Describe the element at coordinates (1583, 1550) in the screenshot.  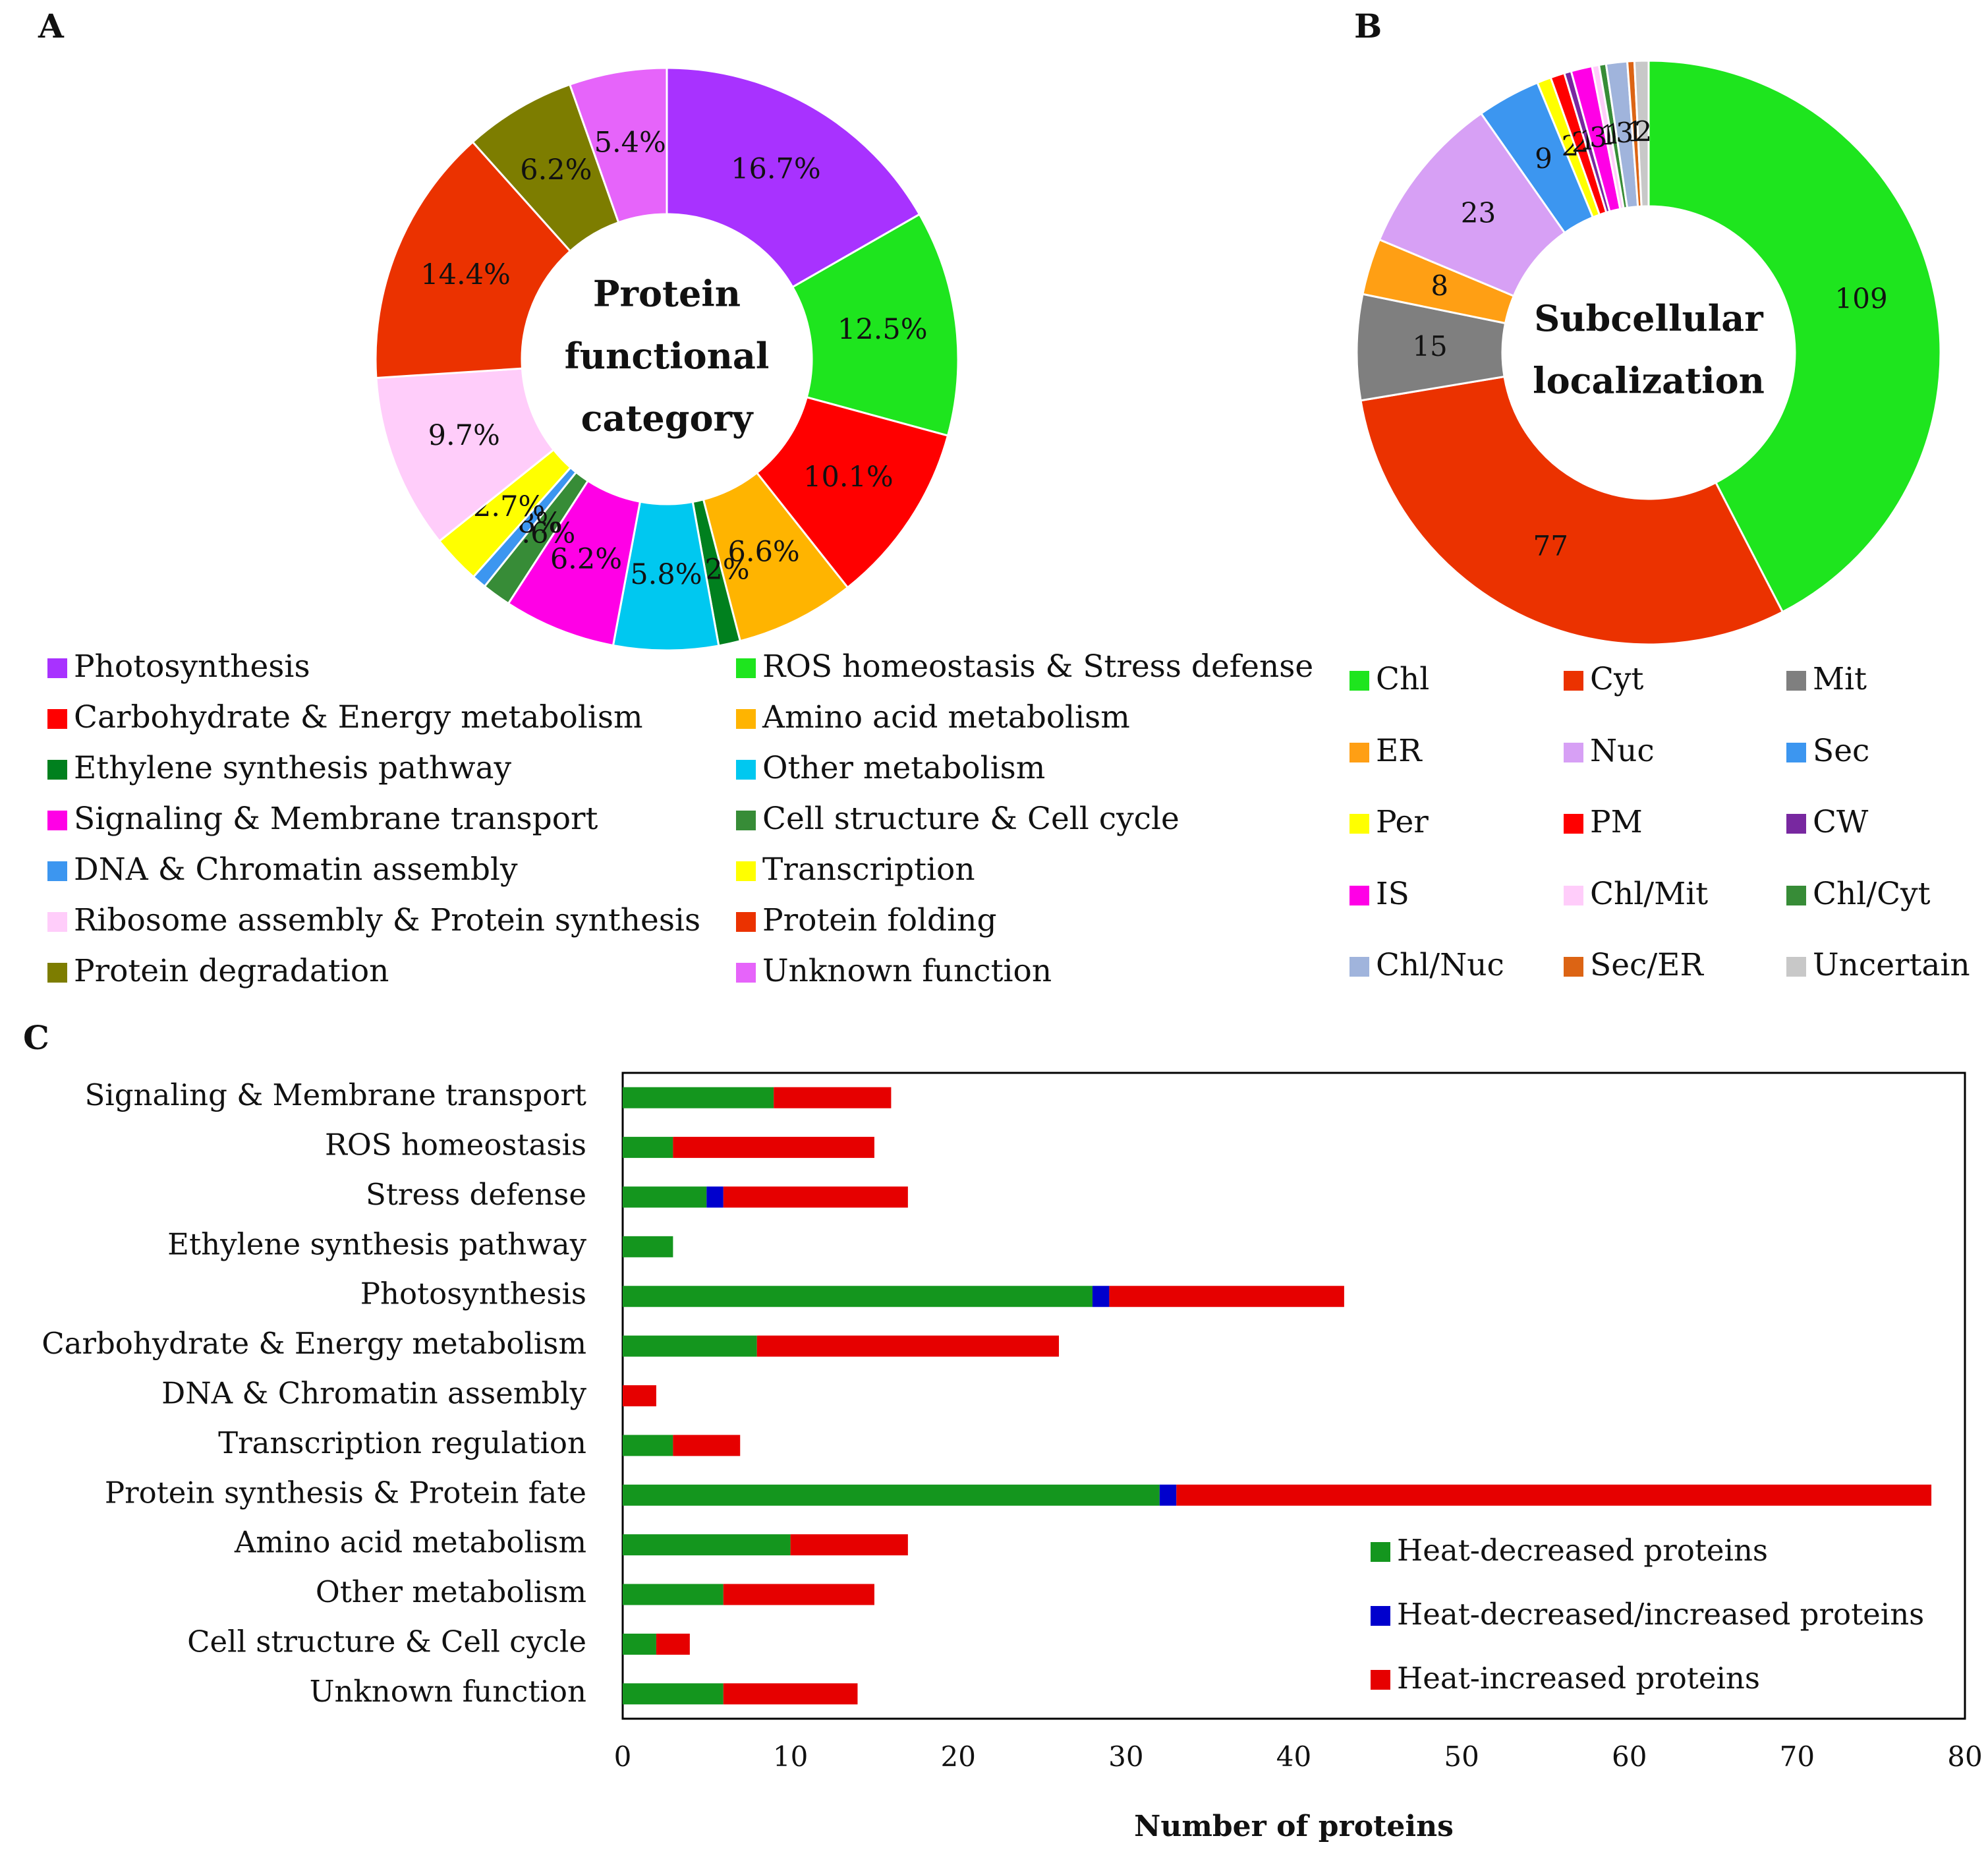
I see `legend-label: Heat-decreased proteins` at that location.